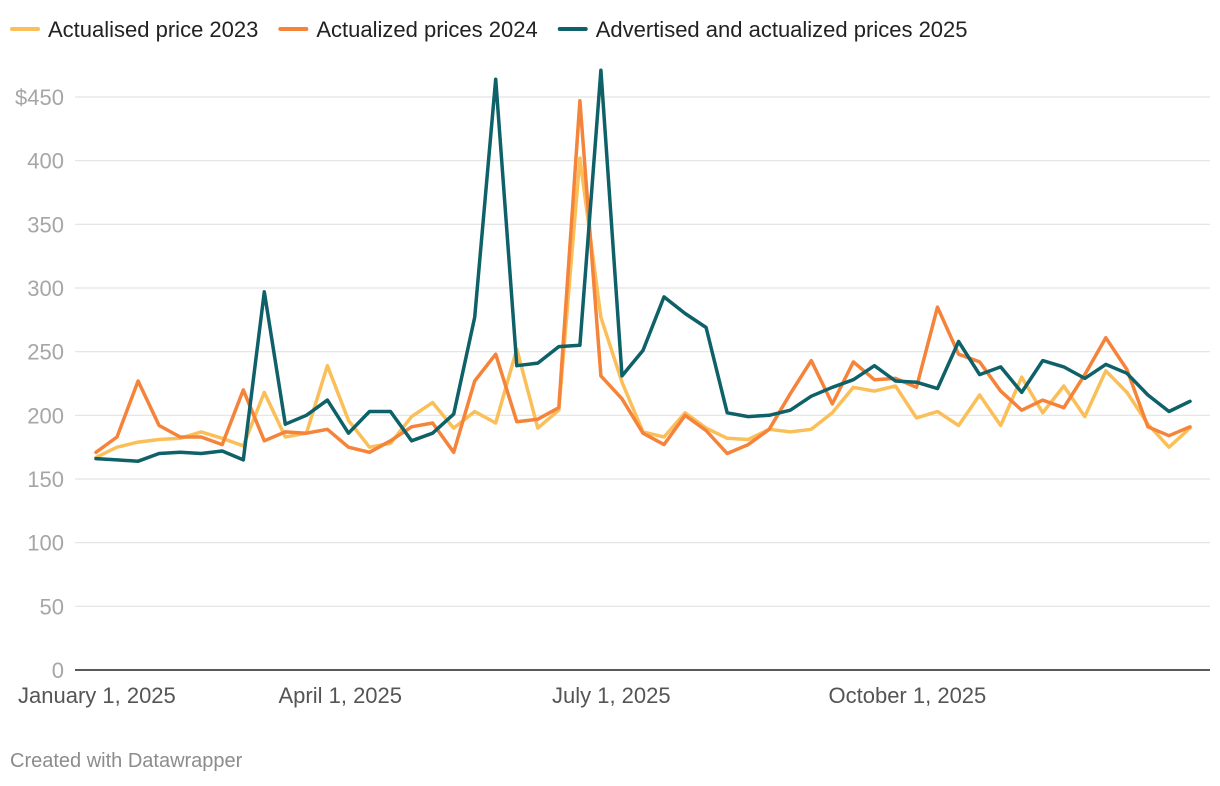 The width and height of the screenshot is (1220, 786). I want to click on y-tick-label: 50, so click(52, 606).